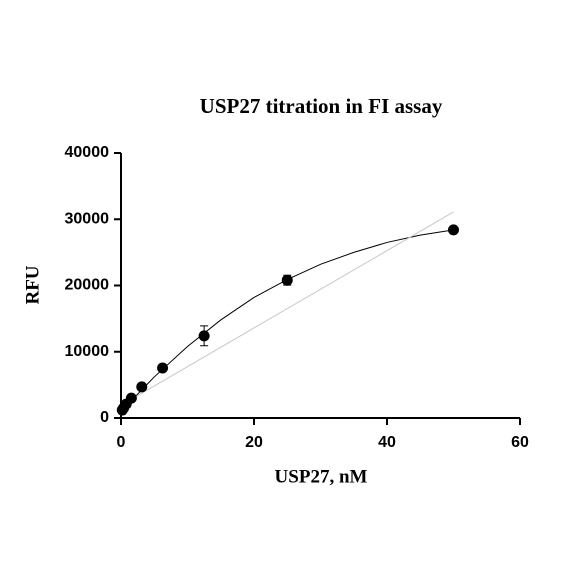 The height and width of the screenshot is (586, 586). What do you see at coordinates (321, 106) in the screenshot?
I see `chart-title: USP27 titration in FI assay` at bounding box center [321, 106].